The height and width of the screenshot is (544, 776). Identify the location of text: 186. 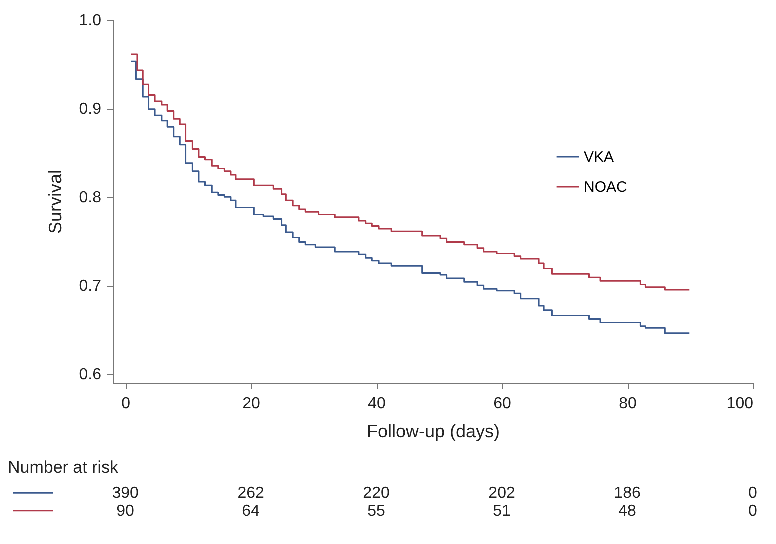
(627, 493).